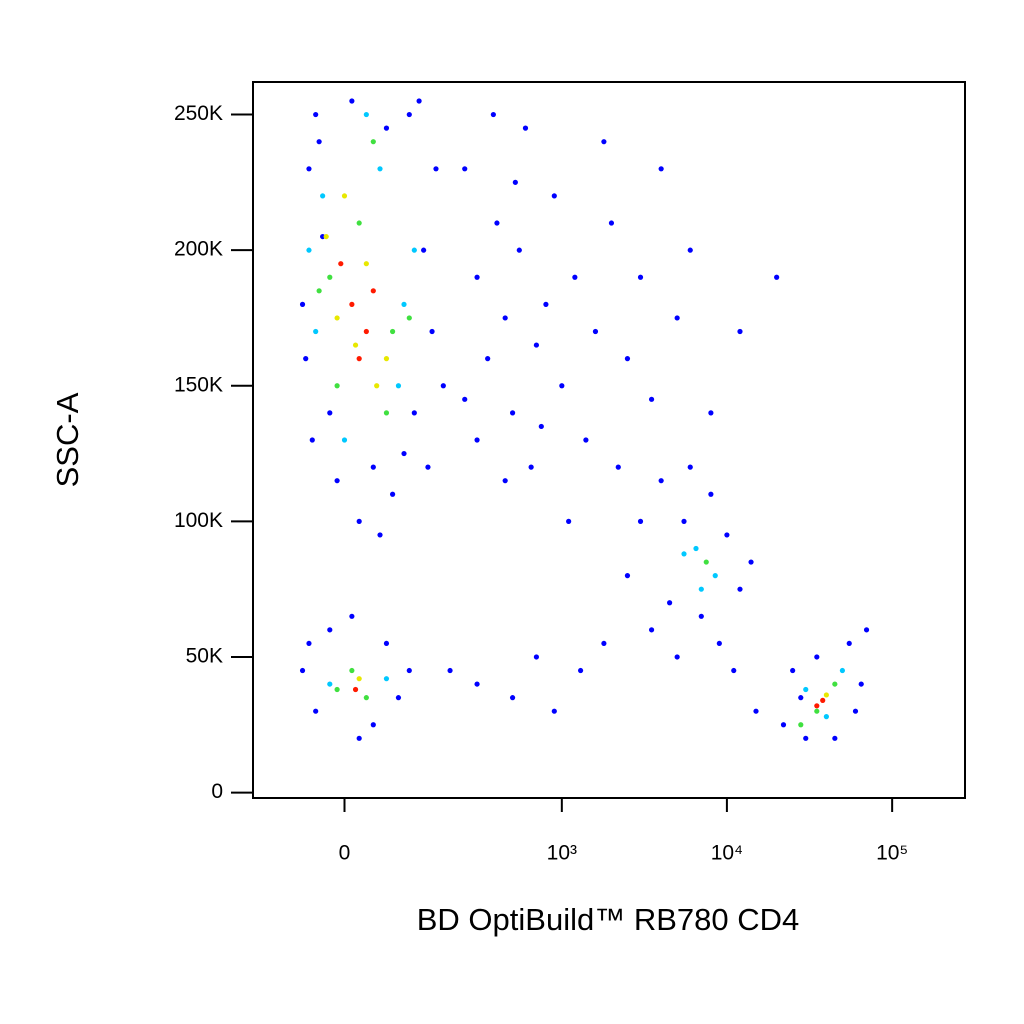 The image size is (1024, 1024). What do you see at coordinates (198, 249) in the screenshot?
I see `y-tick-label: 200K` at bounding box center [198, 249].